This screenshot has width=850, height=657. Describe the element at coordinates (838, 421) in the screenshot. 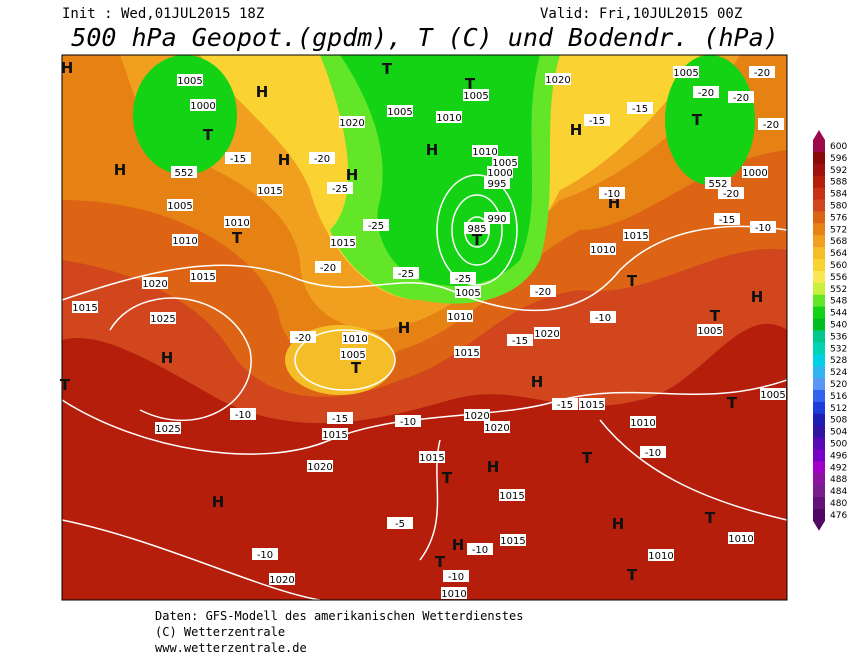

I see `colorbar-label: 508` at that location.